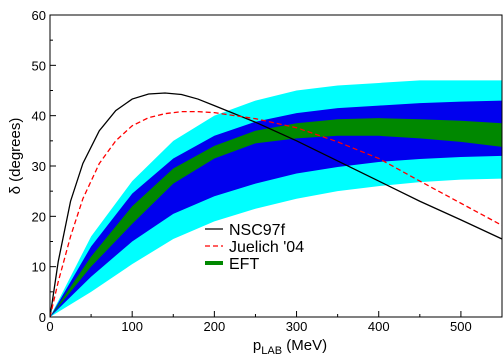  What do you see at coordinates (257, 230) in the screenshot?
I see `legend-label-0: NSC97f` at bounding box center [257, 230].